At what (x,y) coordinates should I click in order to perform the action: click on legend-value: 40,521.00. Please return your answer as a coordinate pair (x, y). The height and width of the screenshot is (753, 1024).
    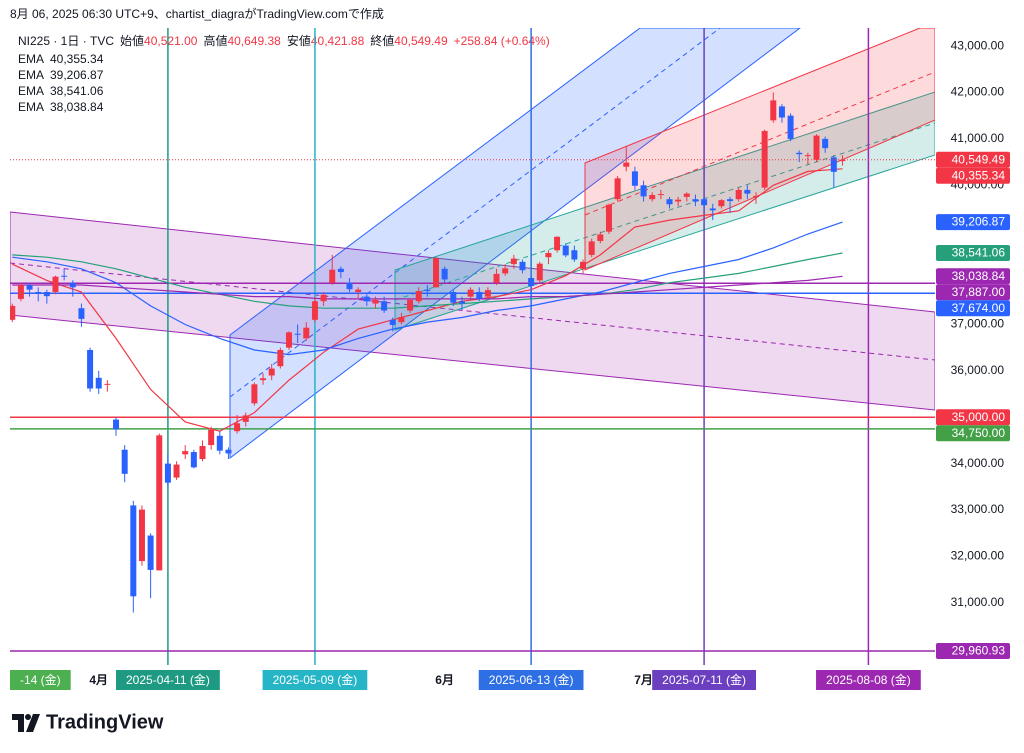
    Looking at the image, I should click on (171, 41).